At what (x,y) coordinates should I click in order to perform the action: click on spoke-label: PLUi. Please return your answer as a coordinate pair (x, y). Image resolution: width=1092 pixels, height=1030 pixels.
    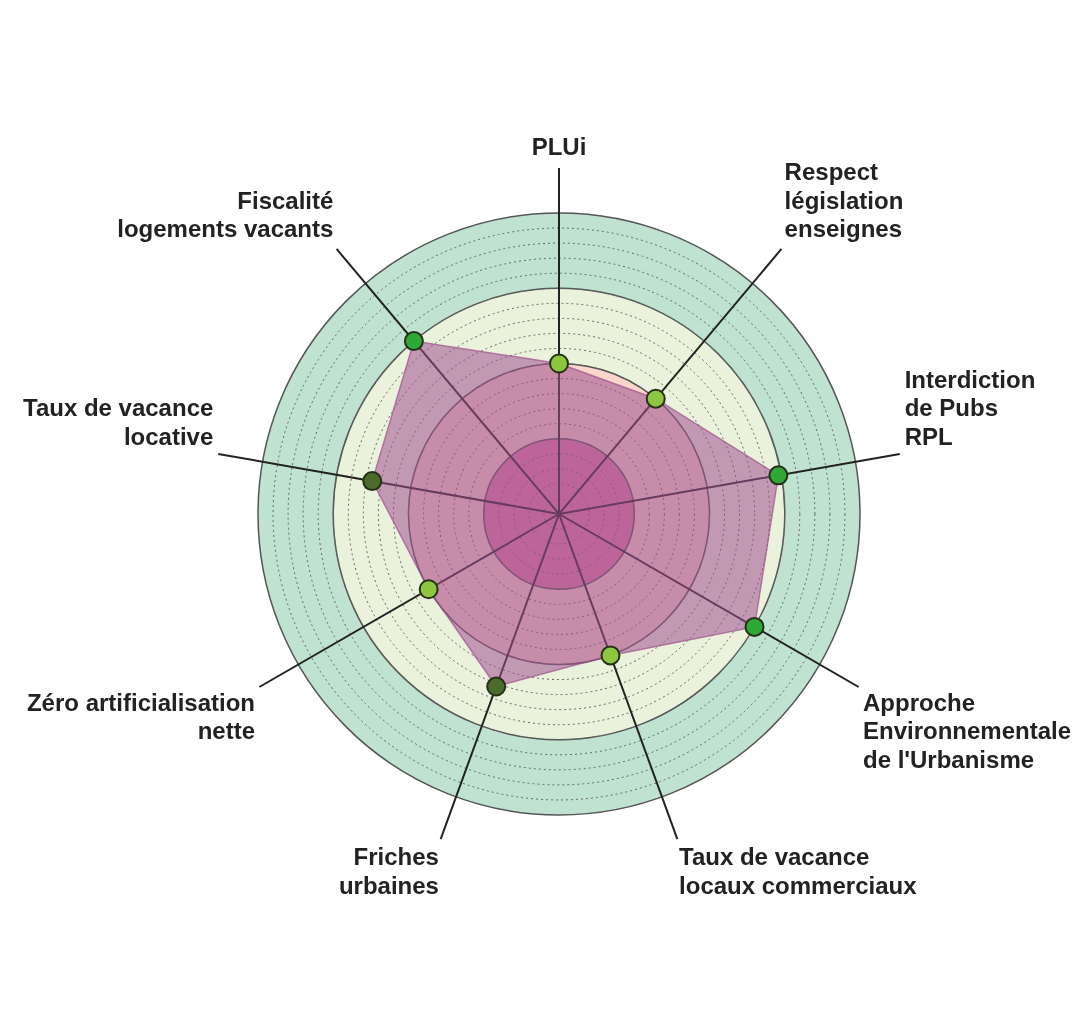
    Looking at the image, I should click on (559, 147).